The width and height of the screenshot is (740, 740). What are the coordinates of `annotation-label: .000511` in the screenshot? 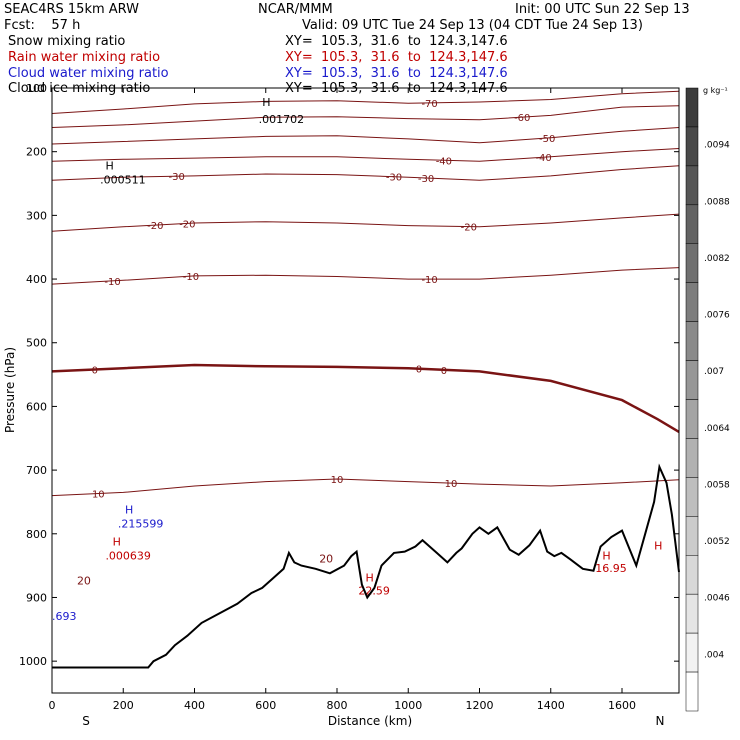 It's located at (123, 180).